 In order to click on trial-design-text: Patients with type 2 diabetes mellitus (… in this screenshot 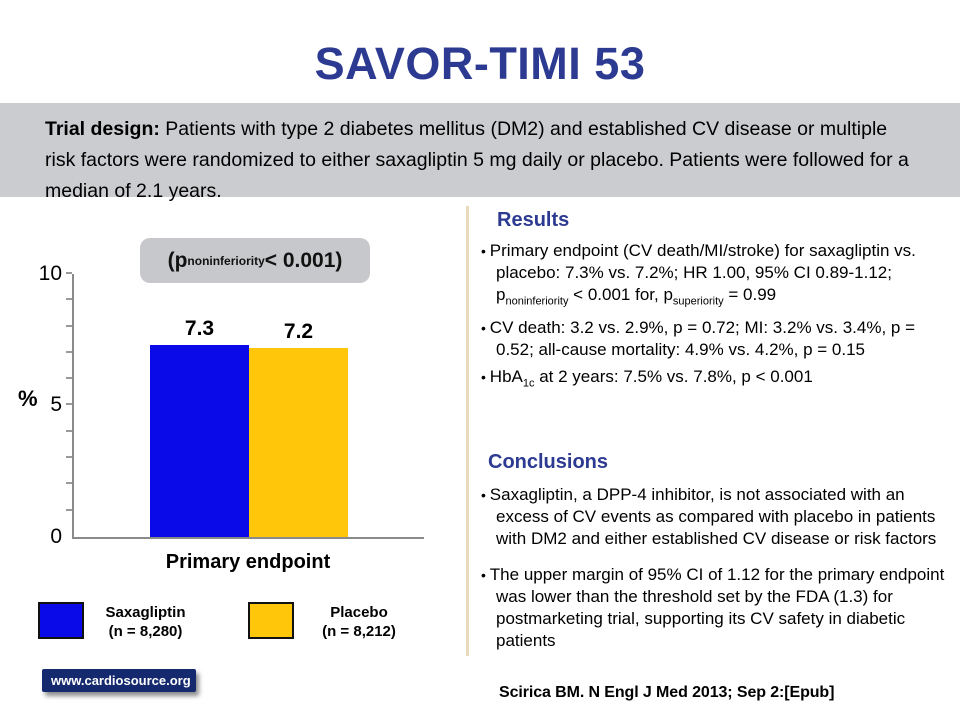, I will do `click(477, 160)`.